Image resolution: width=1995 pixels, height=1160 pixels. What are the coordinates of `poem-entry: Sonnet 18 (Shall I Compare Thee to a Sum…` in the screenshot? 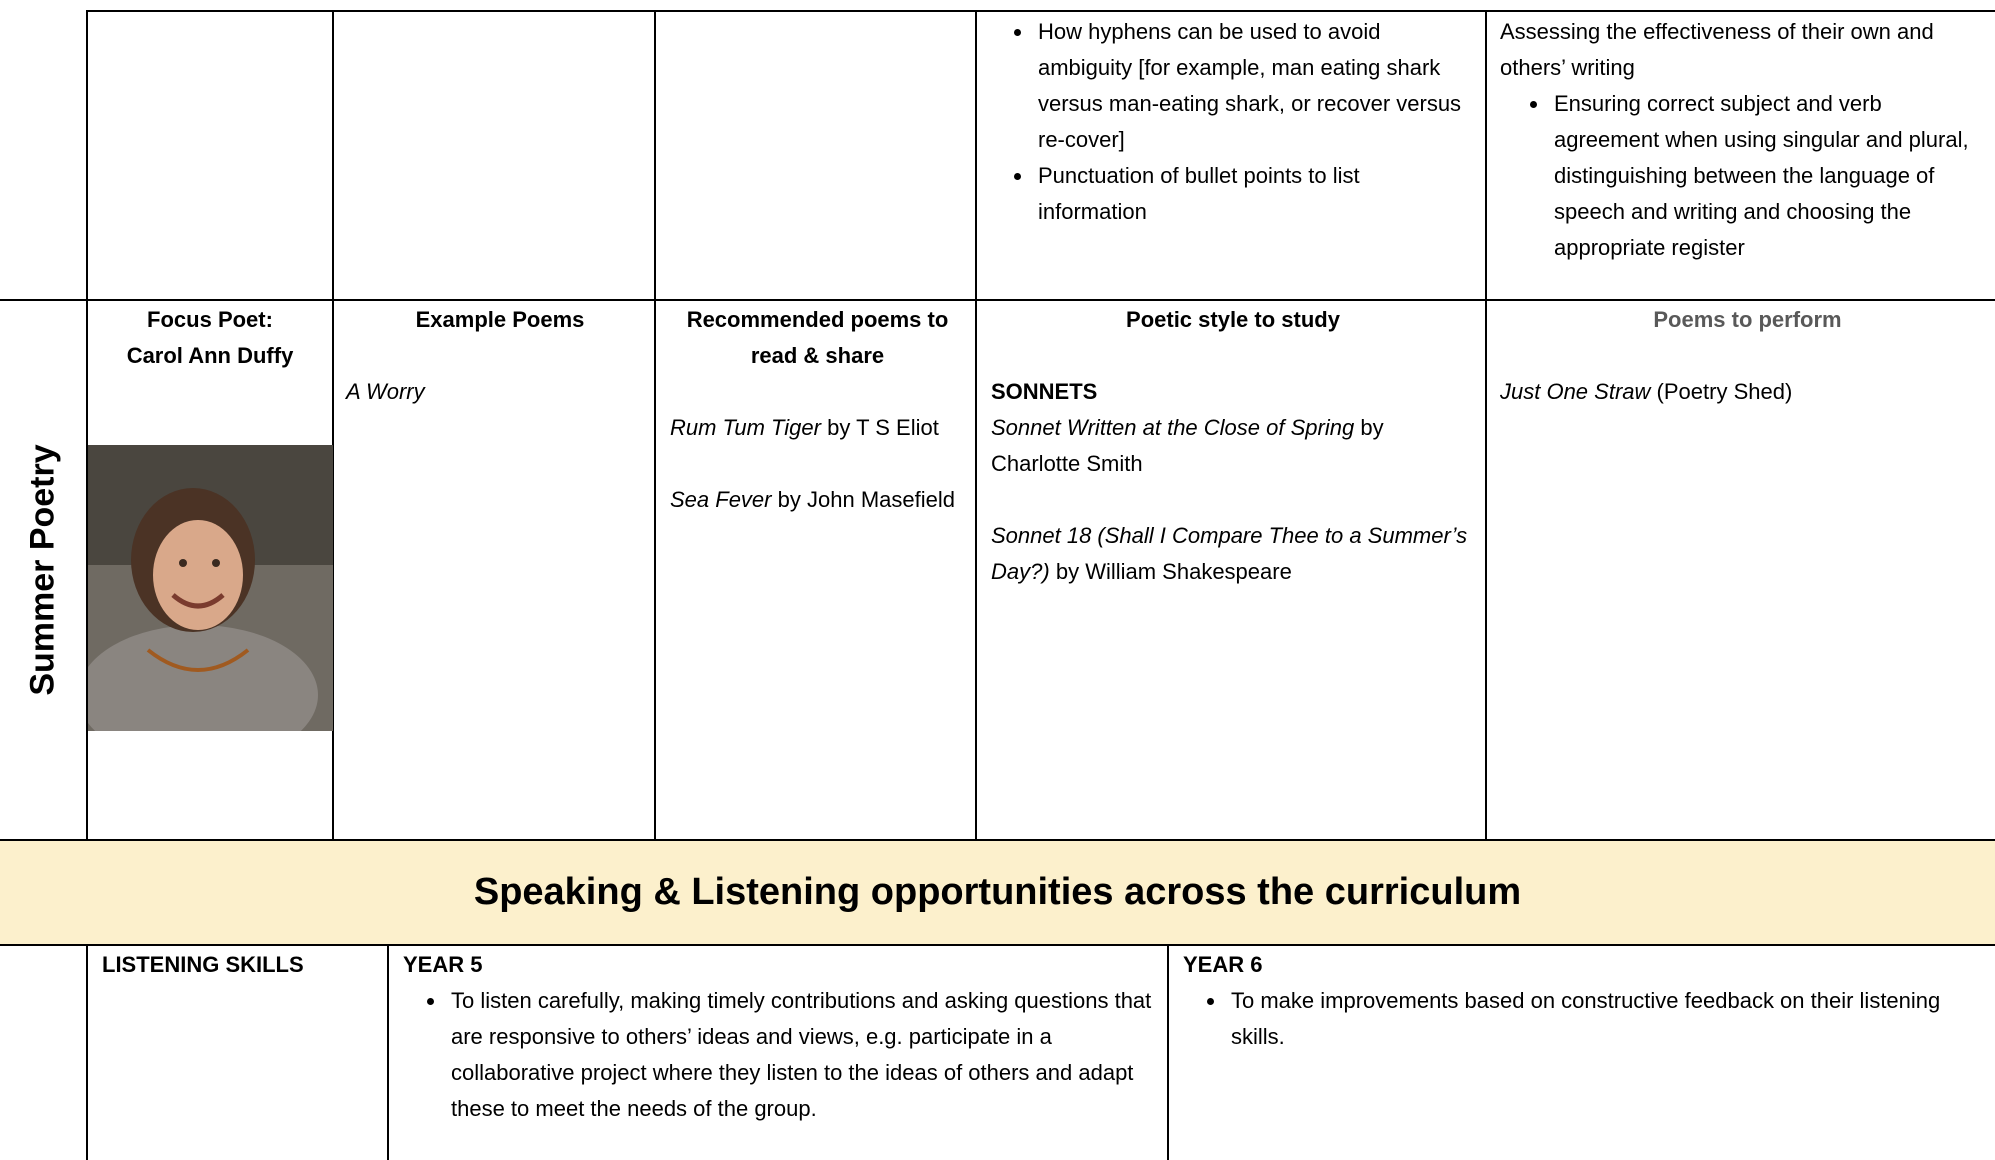 It's located at (1233, 554).